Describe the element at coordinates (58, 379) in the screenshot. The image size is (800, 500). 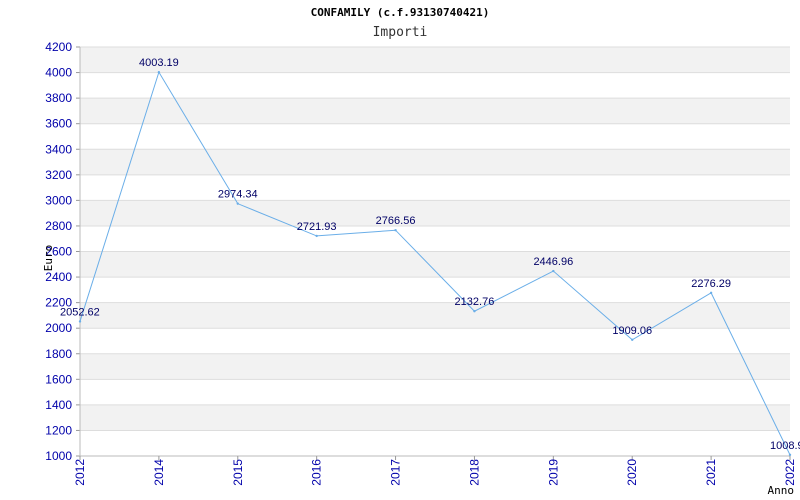
I see `y-tick-label: 1600` at that location.